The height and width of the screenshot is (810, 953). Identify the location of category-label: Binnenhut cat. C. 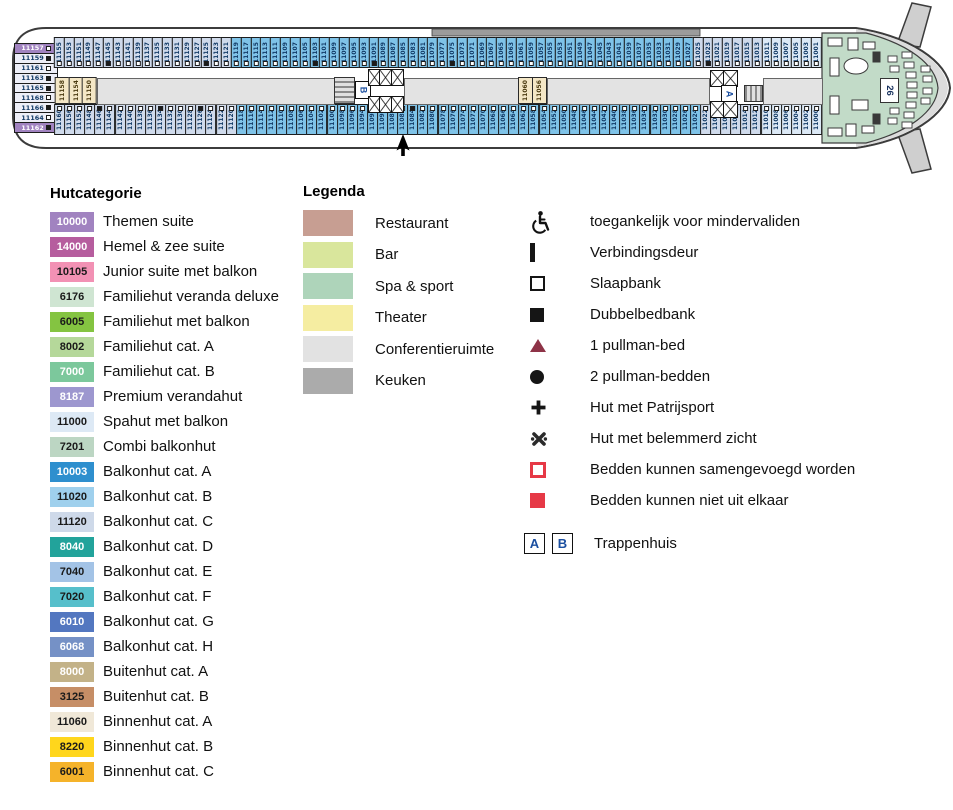
(158, 771).